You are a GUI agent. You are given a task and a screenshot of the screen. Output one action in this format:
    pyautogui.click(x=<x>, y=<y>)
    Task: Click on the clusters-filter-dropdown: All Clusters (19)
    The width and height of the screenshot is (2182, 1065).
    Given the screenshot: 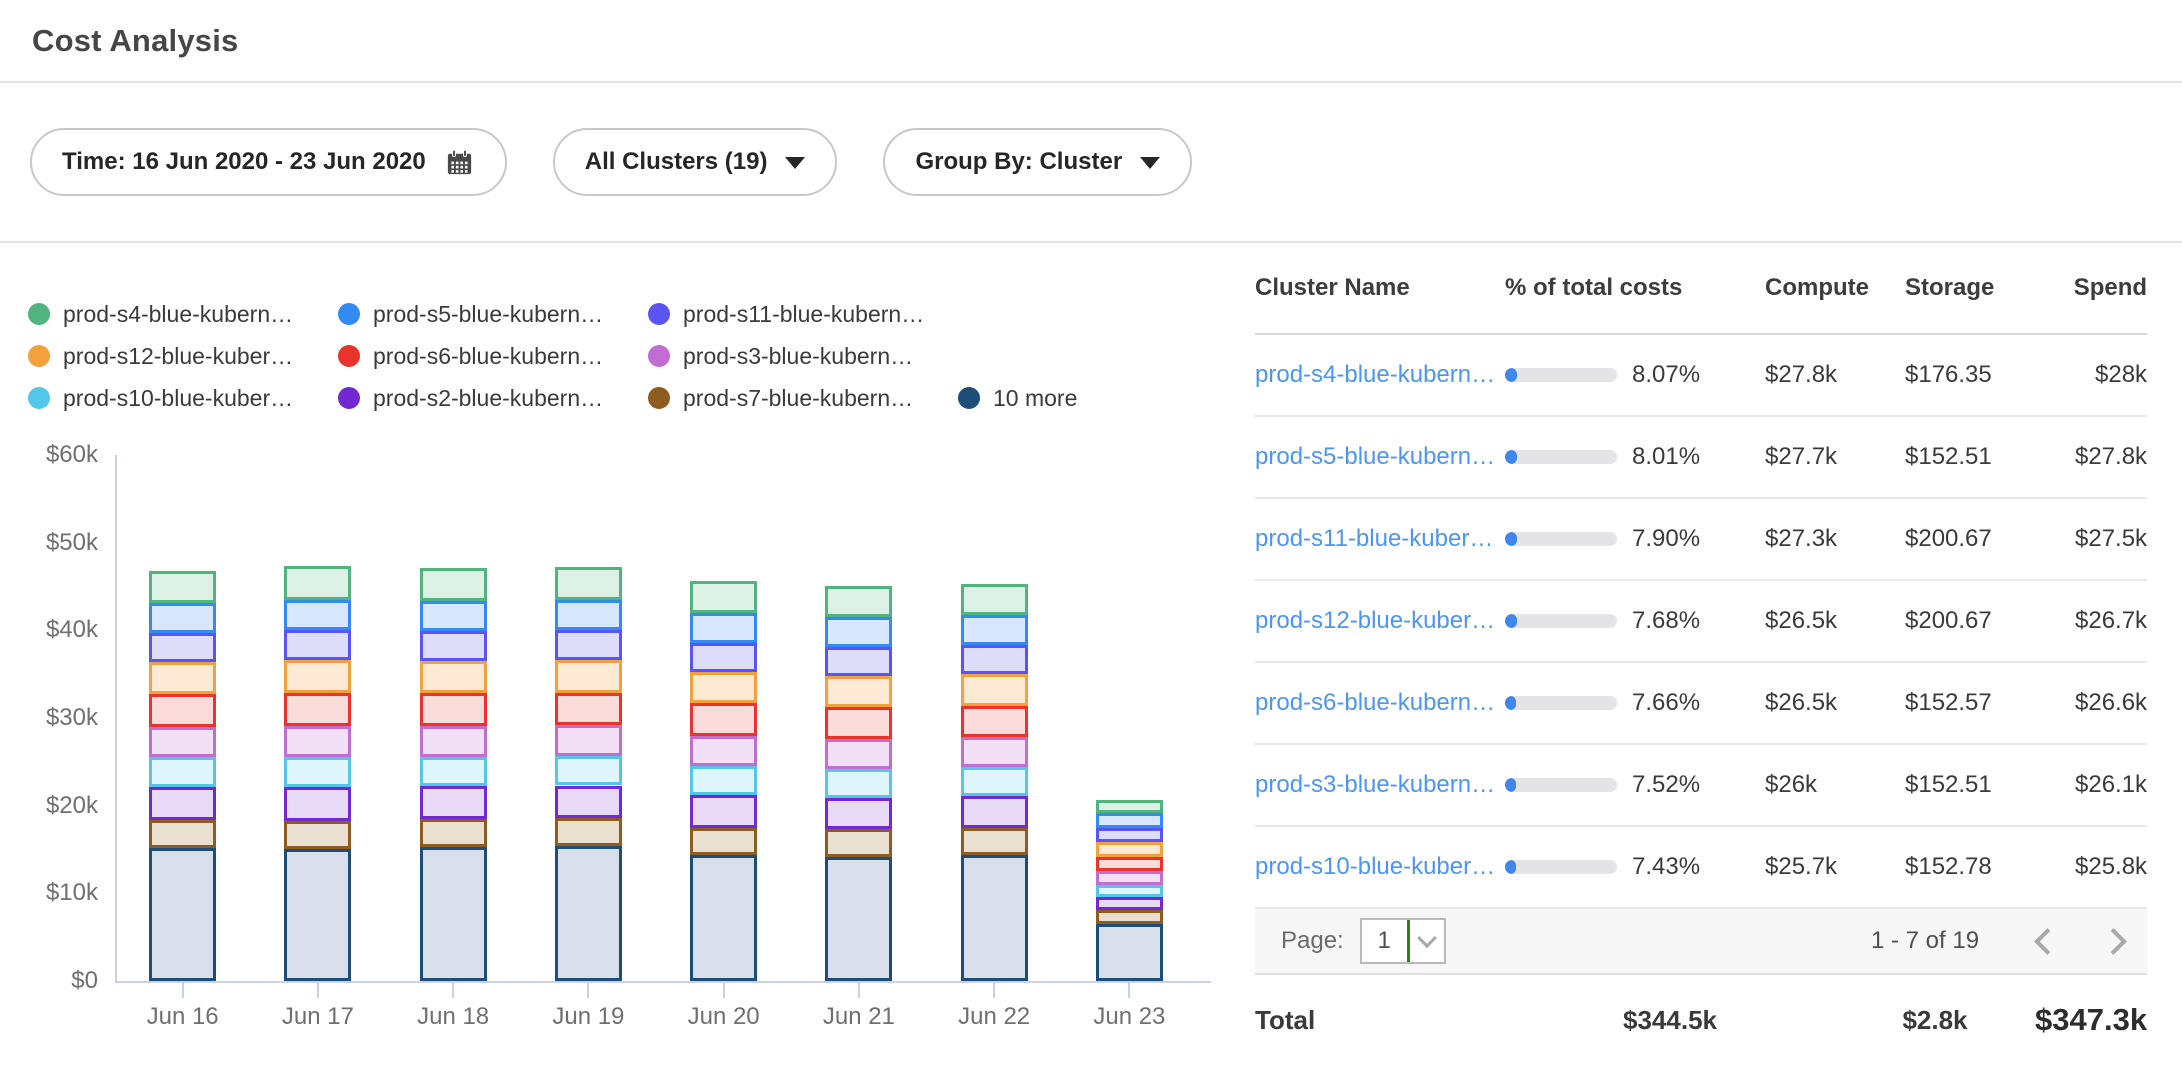 What is the action you would take?
    pyautogui.click(x=695, y=162)
    